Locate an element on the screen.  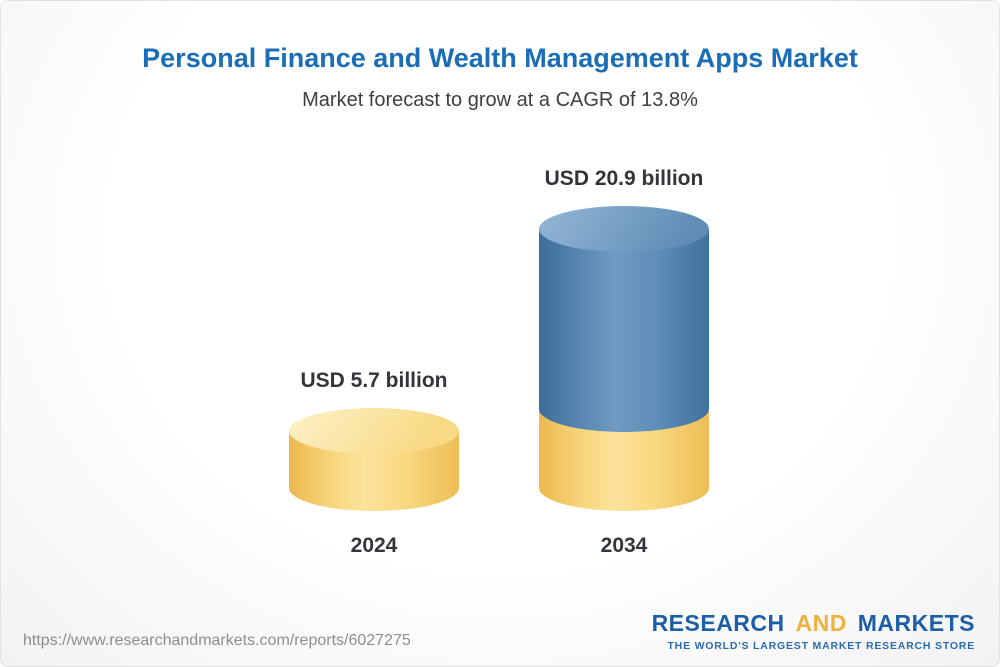
bar-2024-top-ellipse is located at coordinates (374, 431).